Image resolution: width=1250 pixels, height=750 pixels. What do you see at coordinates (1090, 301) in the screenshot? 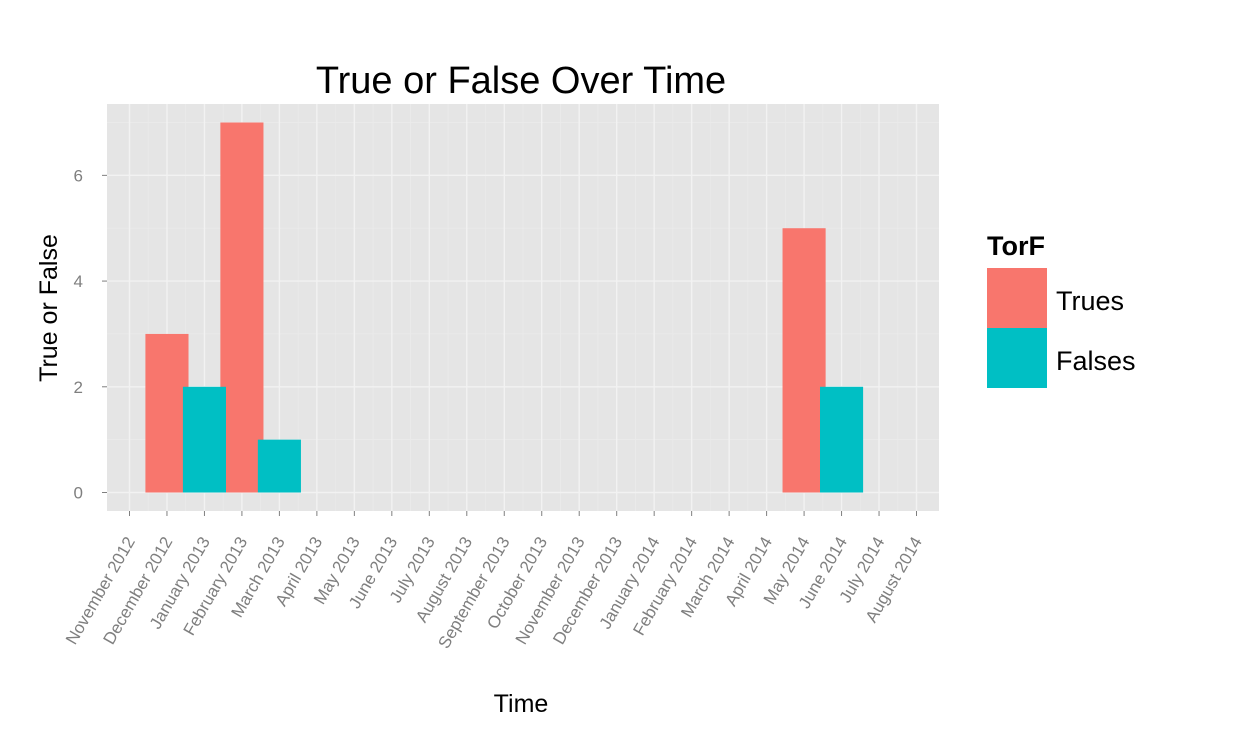
I see `legend-label-trues: Trues` at bounding box center [1090, 301].